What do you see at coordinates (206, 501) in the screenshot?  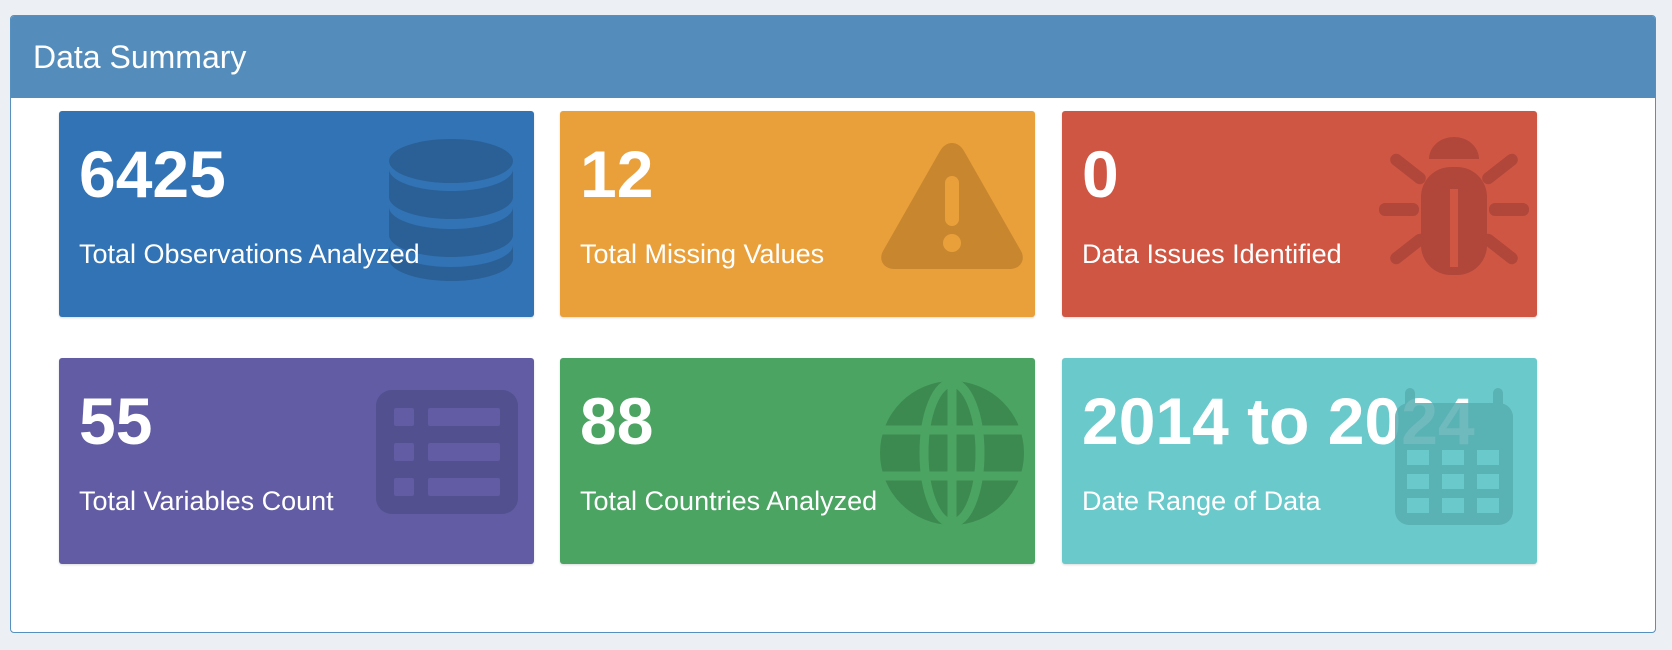 I see `box-label: Total Variables Count` at bounding box center [206, 501].